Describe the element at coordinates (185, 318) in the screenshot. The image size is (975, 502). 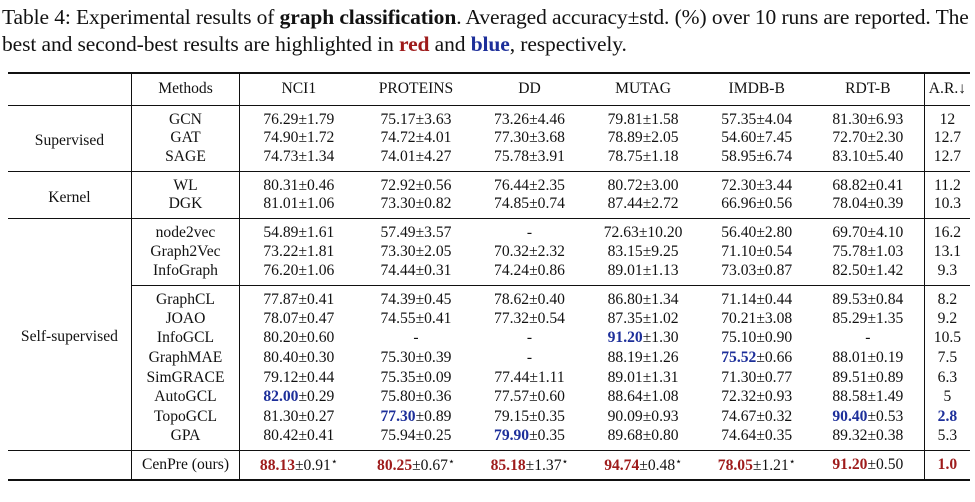
I see `method-name: JOAO` at that location.